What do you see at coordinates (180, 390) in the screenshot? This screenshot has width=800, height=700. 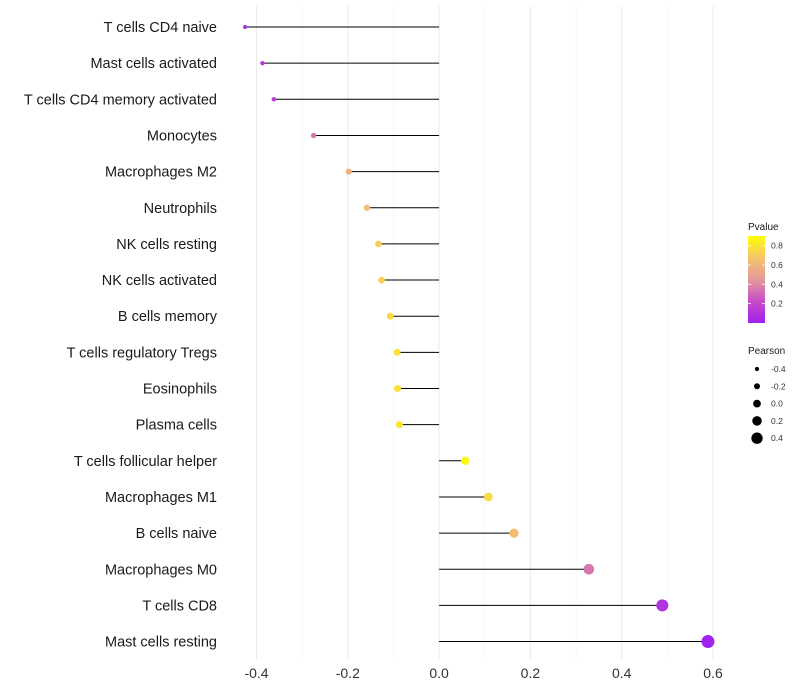 I see `category-label: Eosinophils` at bounding box center [180, 390].